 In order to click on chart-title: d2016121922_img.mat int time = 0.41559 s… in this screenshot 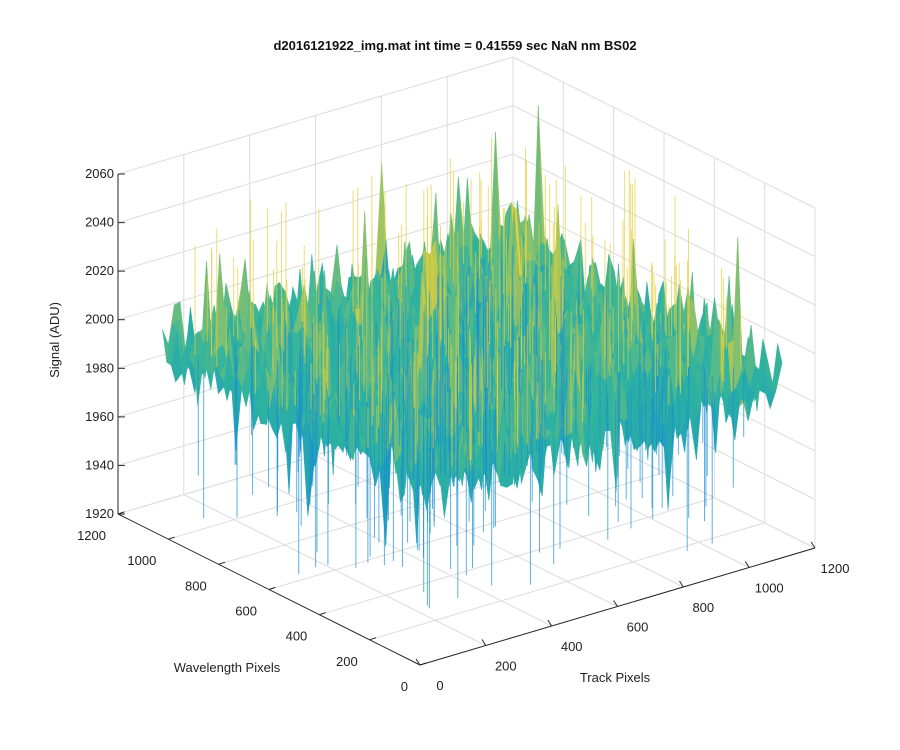, I will do `click(454, 45)`.